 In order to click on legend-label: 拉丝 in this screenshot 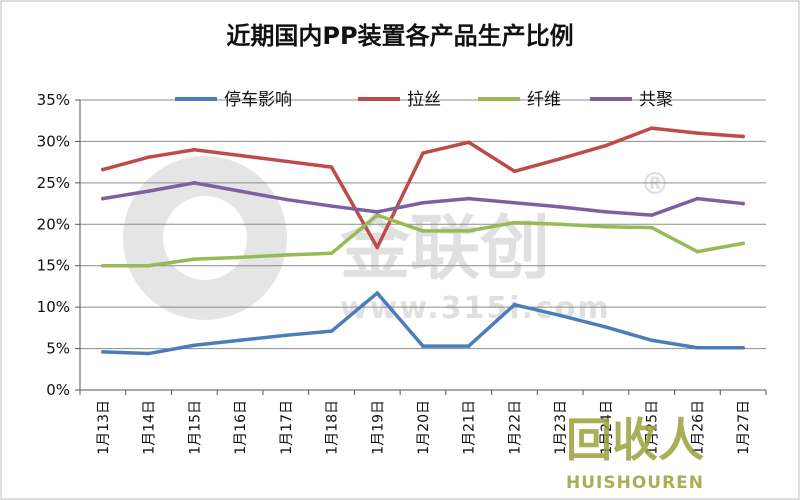, I will do `click(424, 100)`.